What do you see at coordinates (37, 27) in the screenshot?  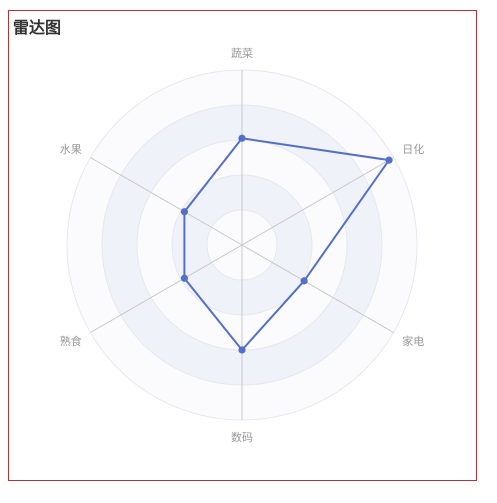 I see `chart-title: 雷达图` at bounding box center [37, 27].